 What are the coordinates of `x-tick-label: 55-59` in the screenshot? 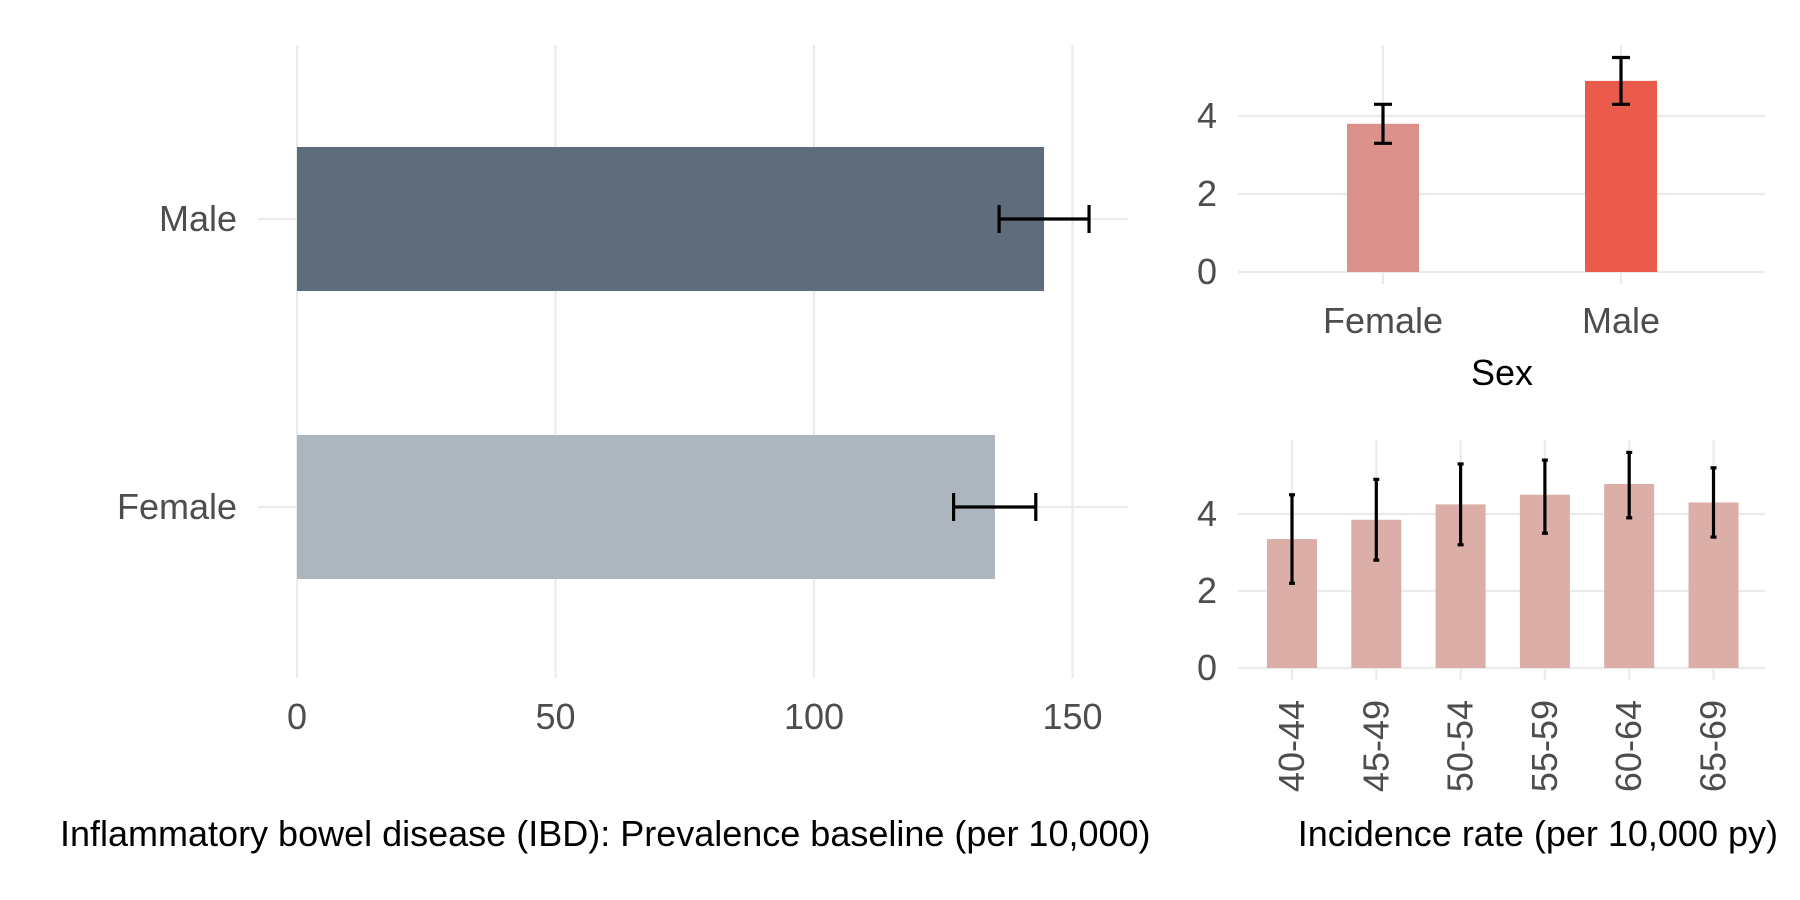 It's located at (1544, 746).